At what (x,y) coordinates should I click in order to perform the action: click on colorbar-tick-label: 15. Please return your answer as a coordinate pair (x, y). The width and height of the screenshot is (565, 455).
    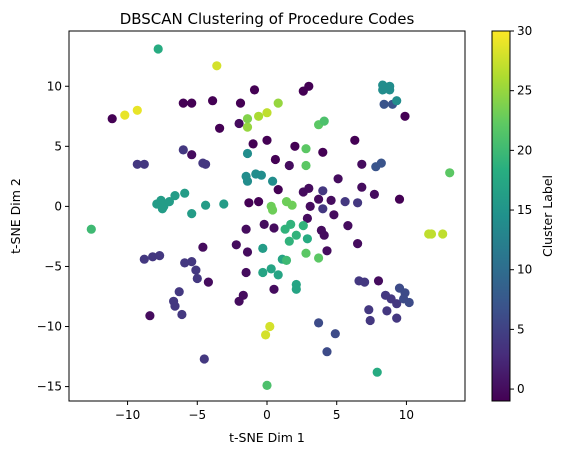
    Looking at the image, I should click on (524, 210).